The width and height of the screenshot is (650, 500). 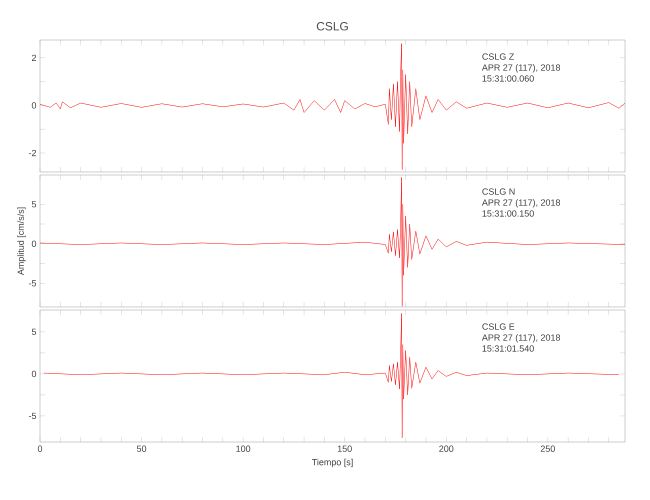 What do you see at coordinates (32, 153) in the screenshot?
I see `y-tick-label: -2` at bounding box center [32, 153].